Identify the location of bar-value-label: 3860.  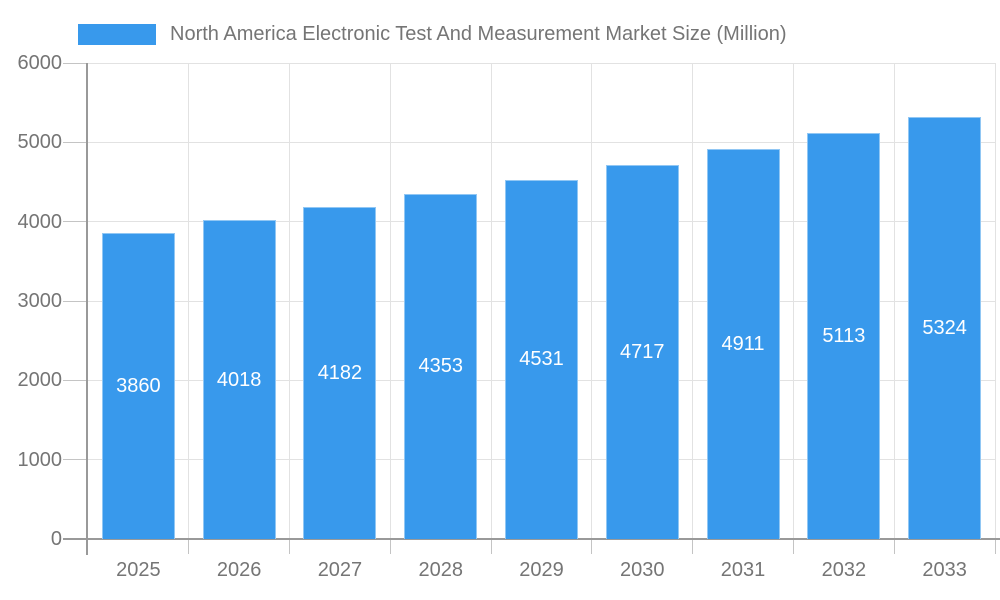
(138, 385).